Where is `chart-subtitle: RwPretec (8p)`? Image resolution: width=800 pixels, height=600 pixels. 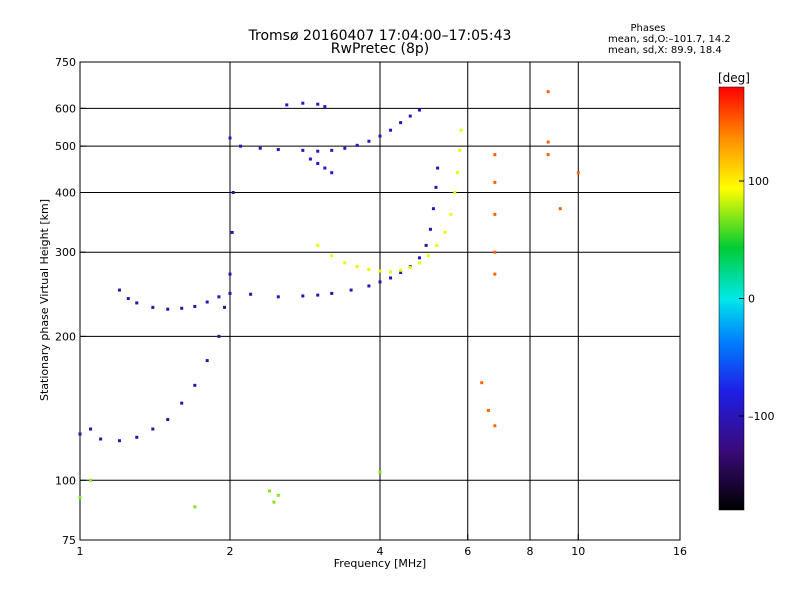 chart-subtitle: RwPretec (8p) is located at coordinates (380, 49).